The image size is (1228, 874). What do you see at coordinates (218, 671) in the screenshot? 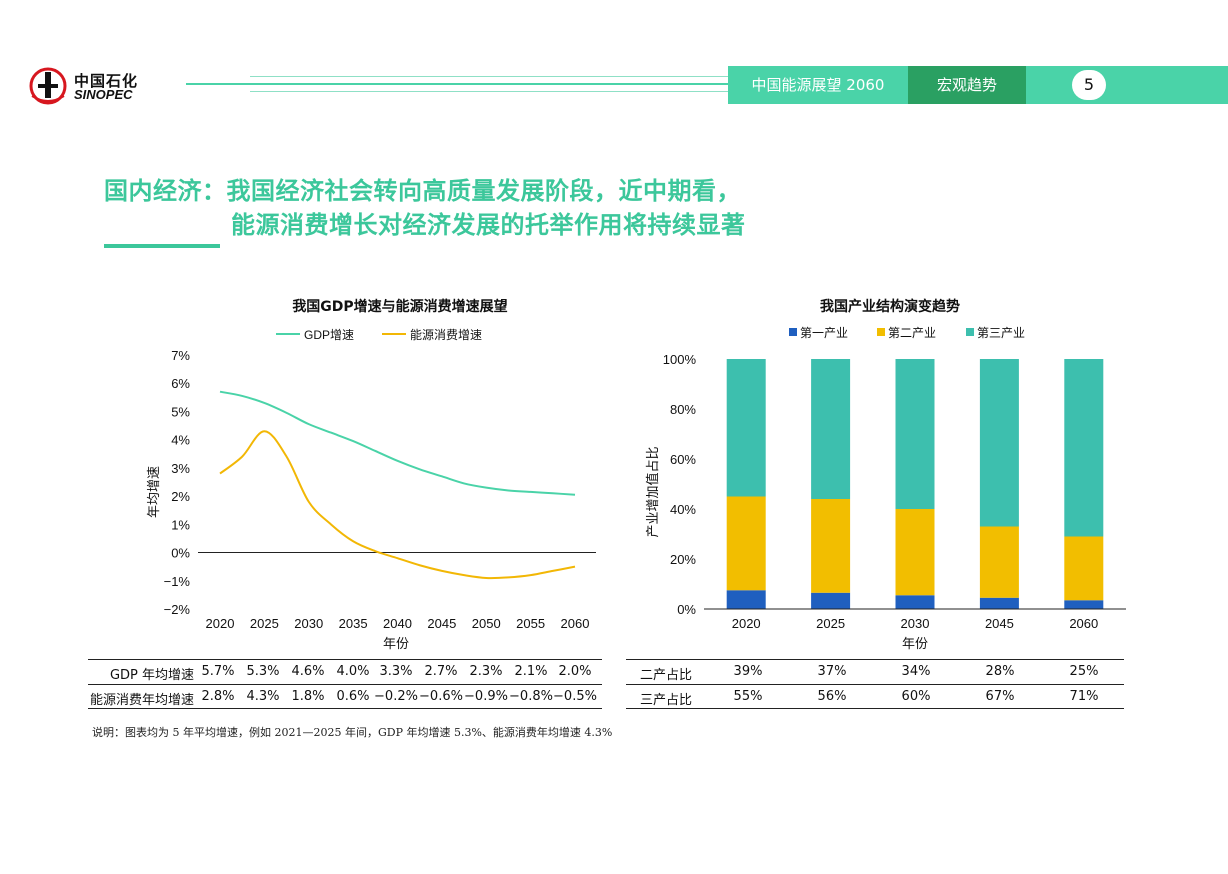
I see `table-cell: 5.7%` at bounding box center [218, 671].